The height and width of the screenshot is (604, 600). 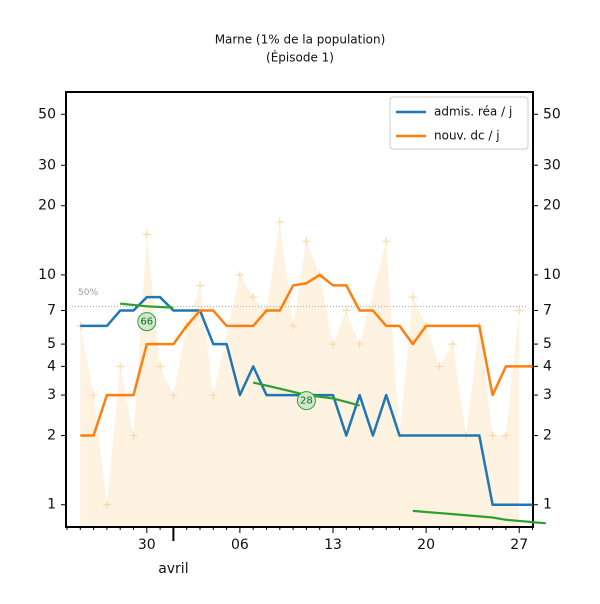 What do you see at coordinates (51, 311) in the screenshot?
I see `y-tick-label: 7` at bounding box center [51, 311].